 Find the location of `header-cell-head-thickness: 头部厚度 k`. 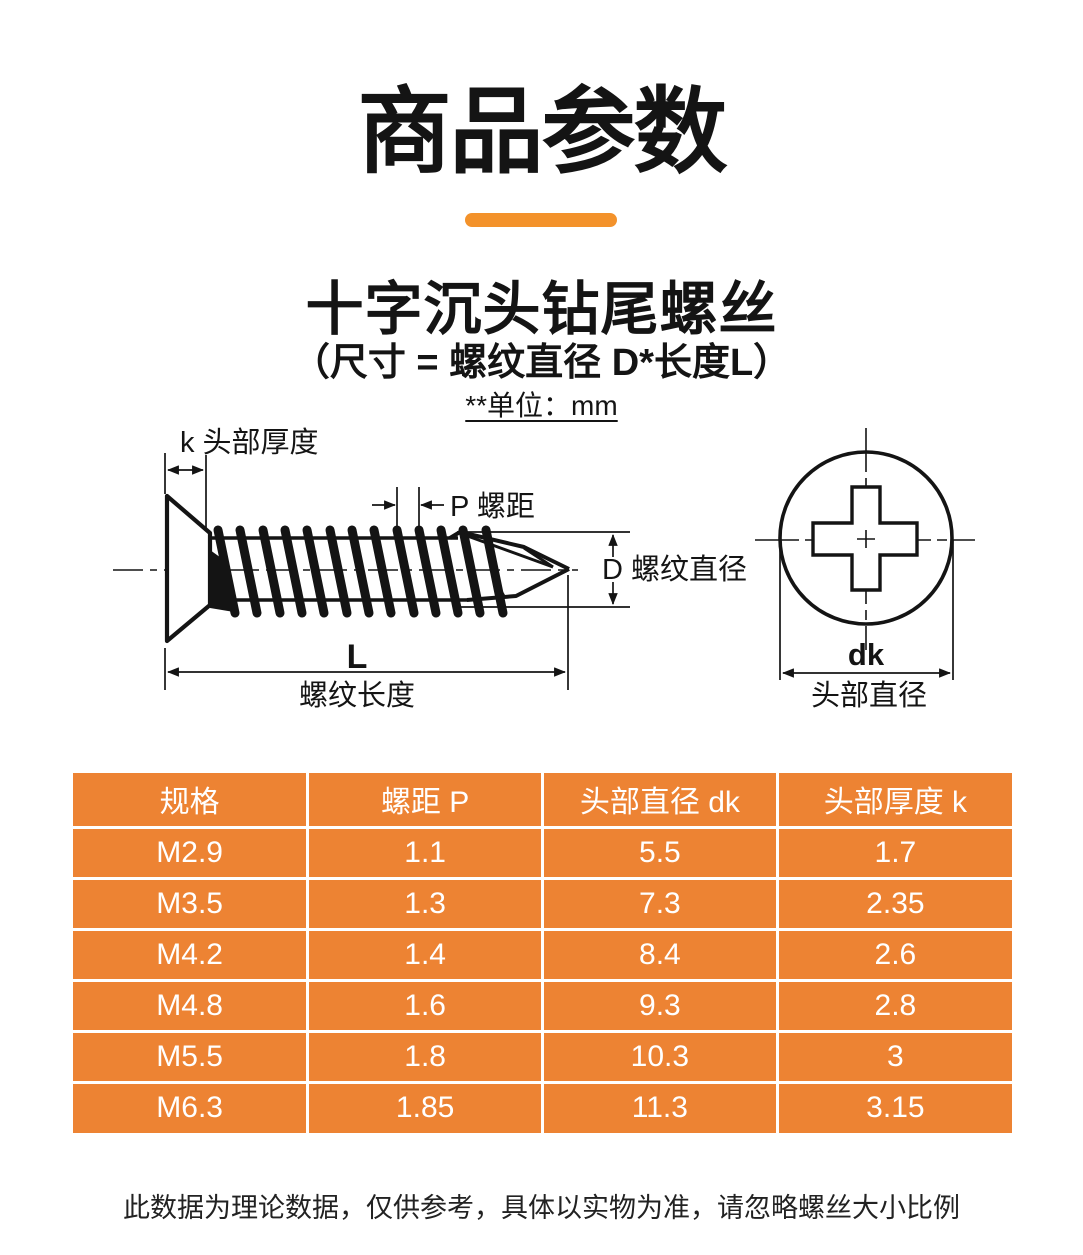

header-cell-head-thickness: 头部厚度 k is located at coordinates (894, 801).